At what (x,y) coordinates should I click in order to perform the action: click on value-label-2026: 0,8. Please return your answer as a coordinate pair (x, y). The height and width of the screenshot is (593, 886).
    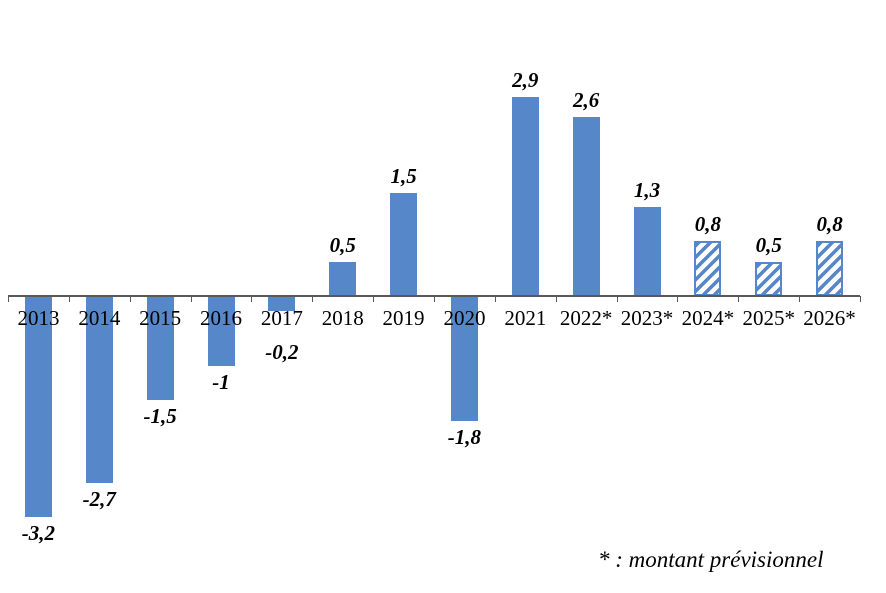
    Looking at the image, I should click on (829, 224).